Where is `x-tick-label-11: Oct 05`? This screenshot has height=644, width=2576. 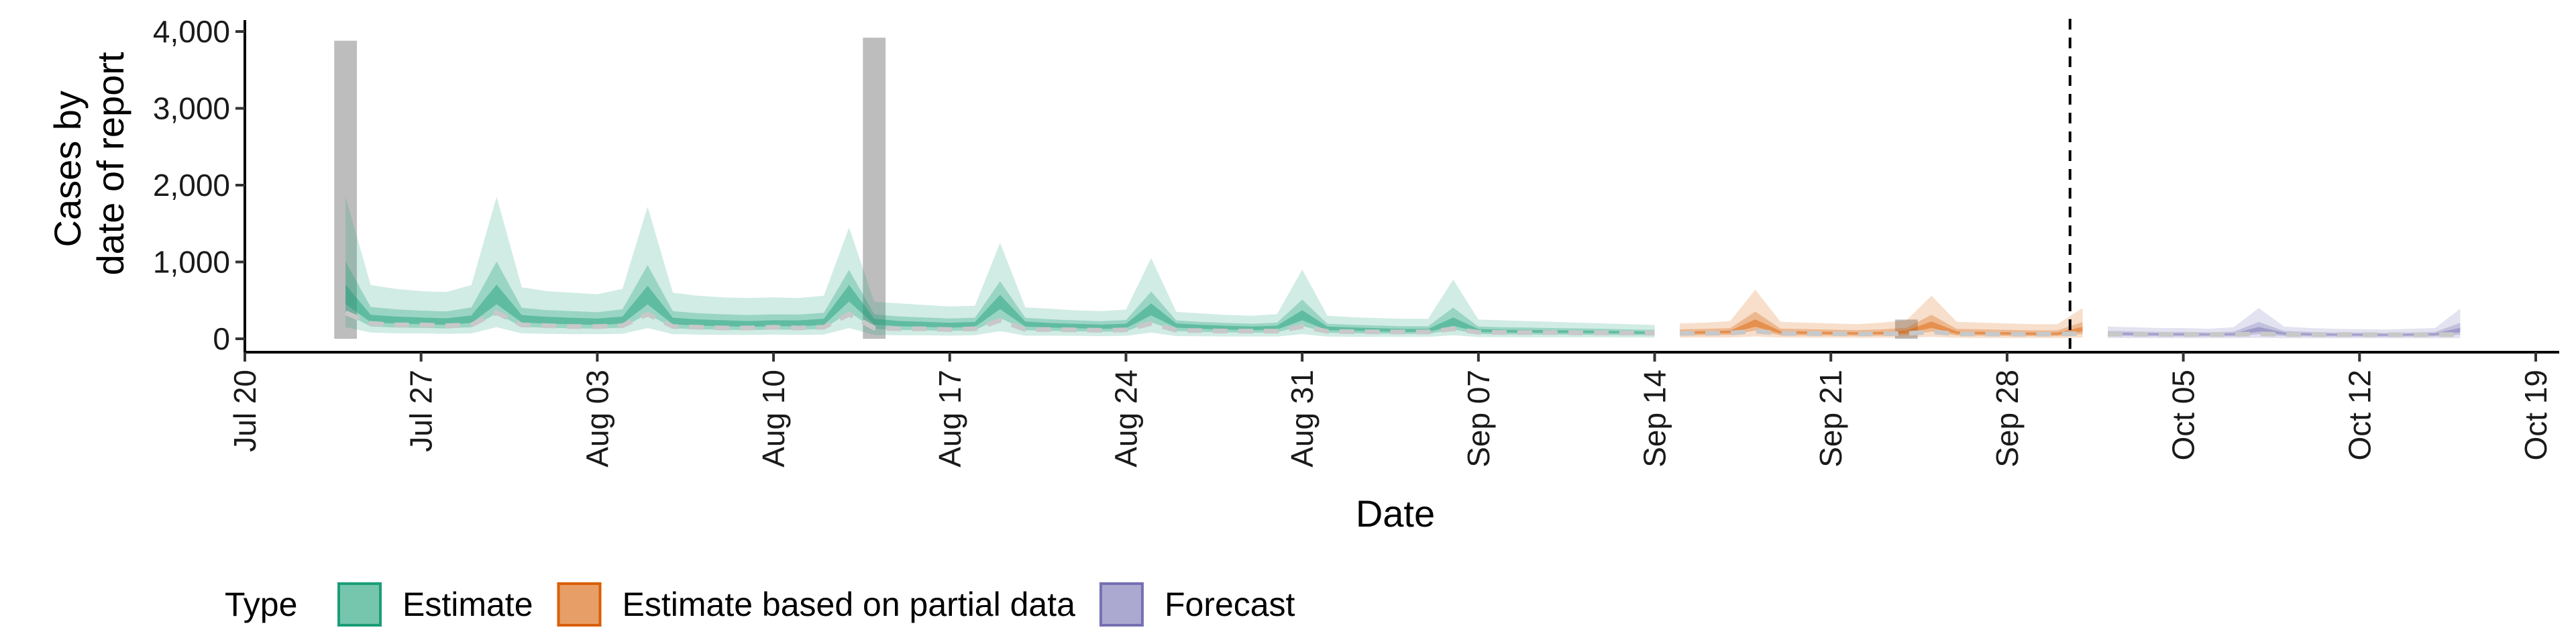
x-tick-label-11: Oct 05 is located at coordinates (2183, 415).